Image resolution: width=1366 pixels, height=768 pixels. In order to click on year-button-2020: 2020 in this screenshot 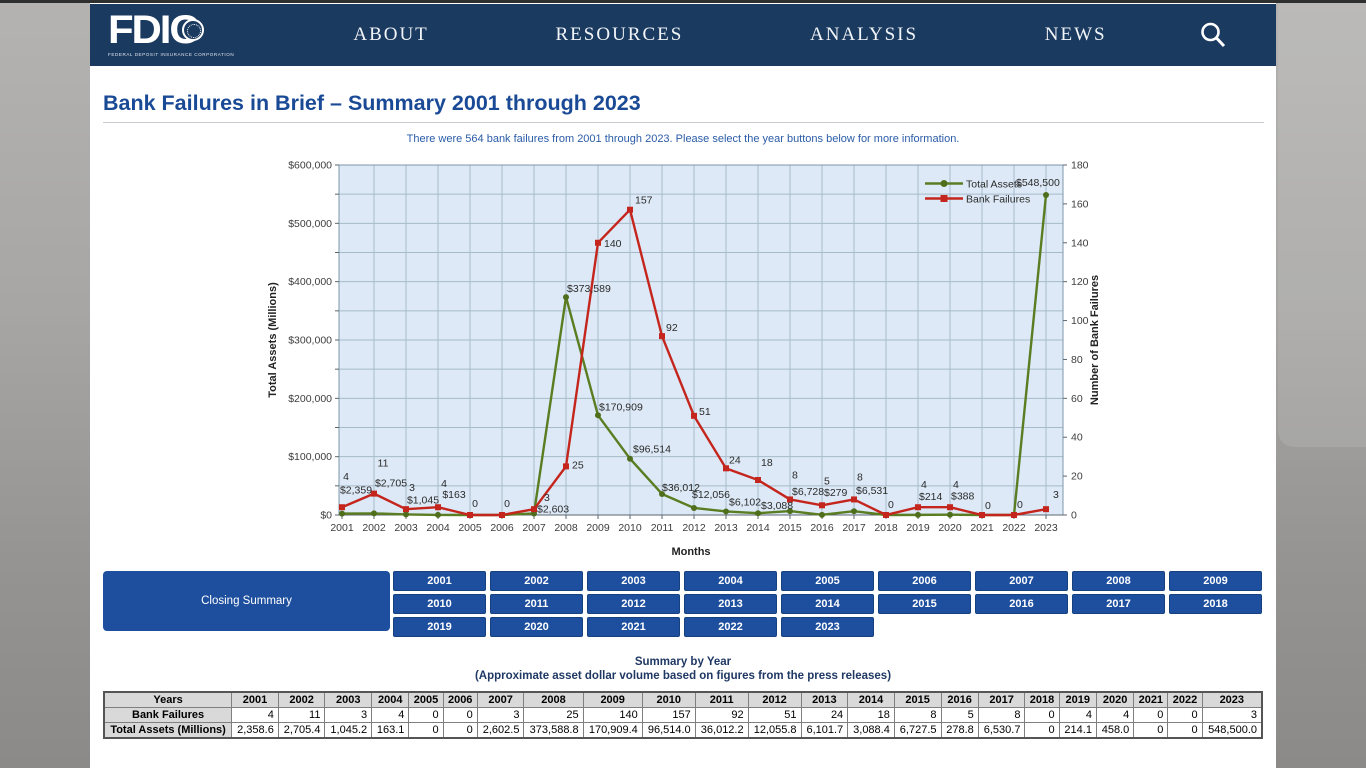, I will do `click(536, 627)`.